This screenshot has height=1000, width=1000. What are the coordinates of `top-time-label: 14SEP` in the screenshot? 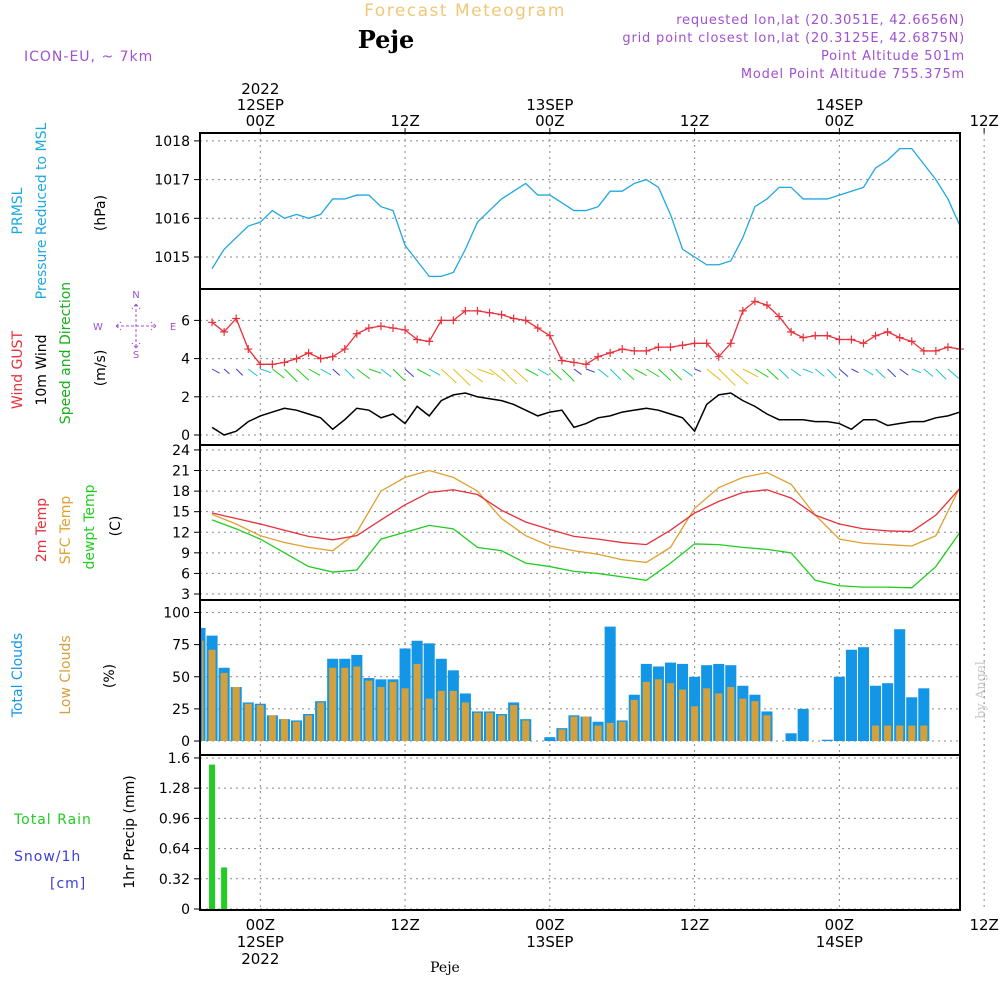 It's located at (839, 105).